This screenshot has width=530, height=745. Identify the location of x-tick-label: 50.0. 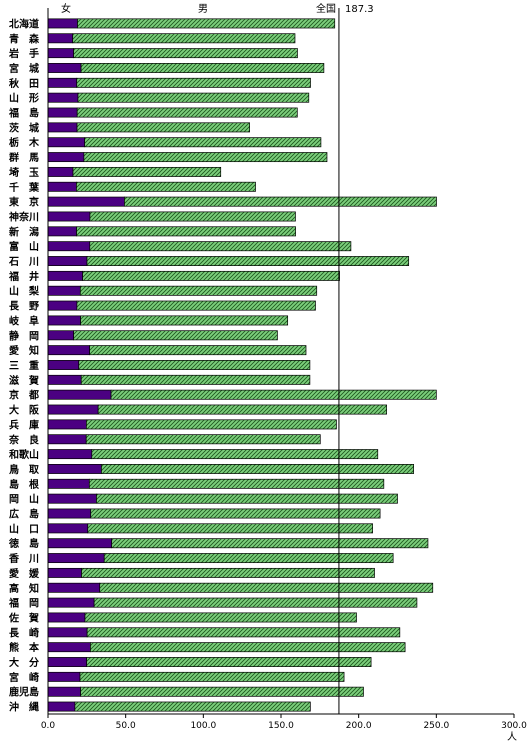
(126, 726).